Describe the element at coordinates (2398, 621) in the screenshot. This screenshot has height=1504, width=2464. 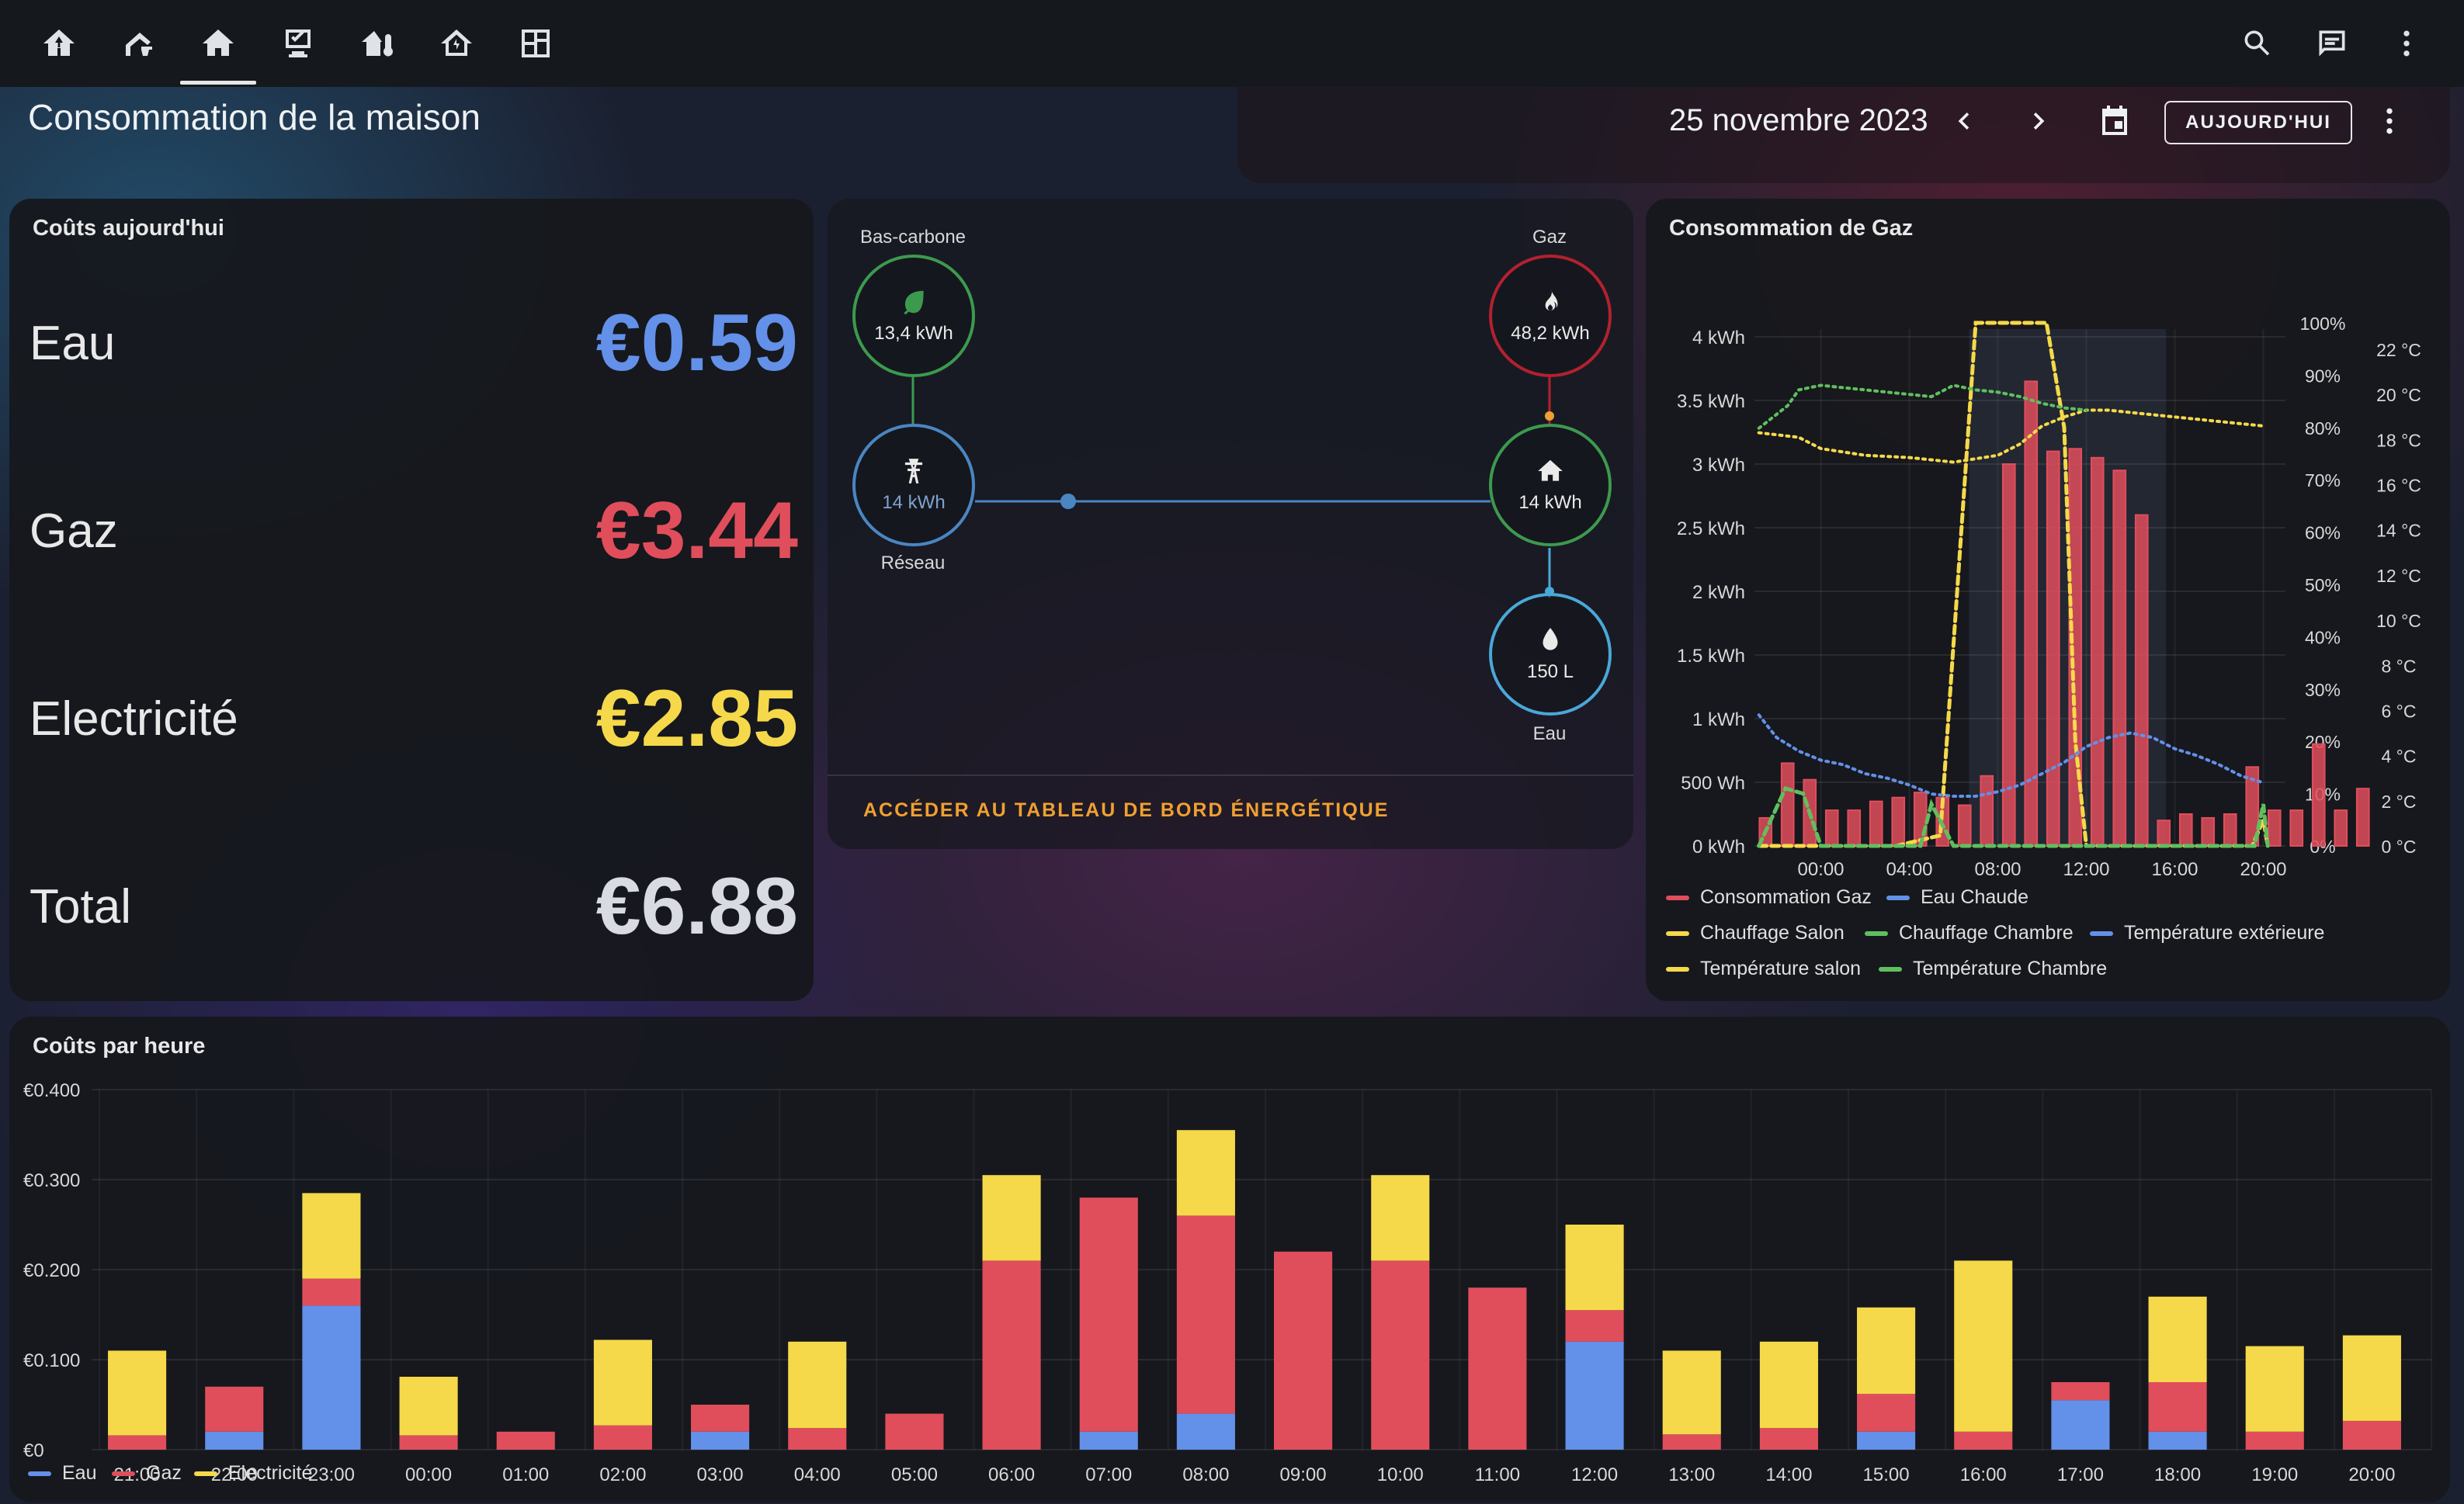
I see `y-temp-tick-label: 10 °C` at that location.